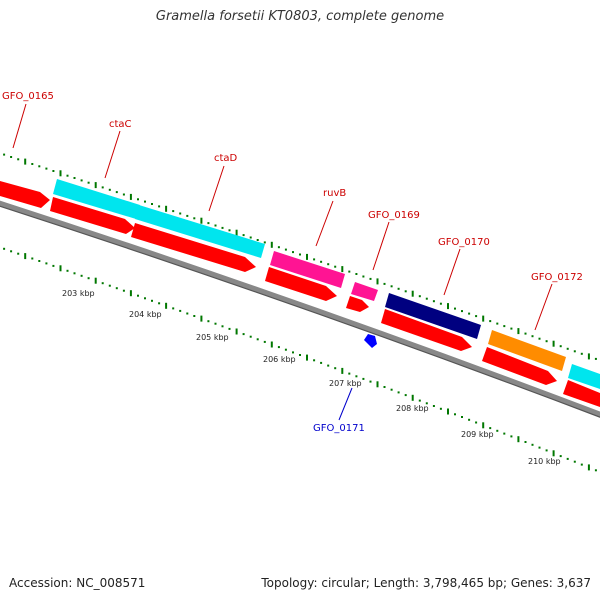  What do you see at coordinates (394, 215) in the screenshot?
I see `gene-label-GFO_0169: GFO_0169` at bounding box center [394, 215].